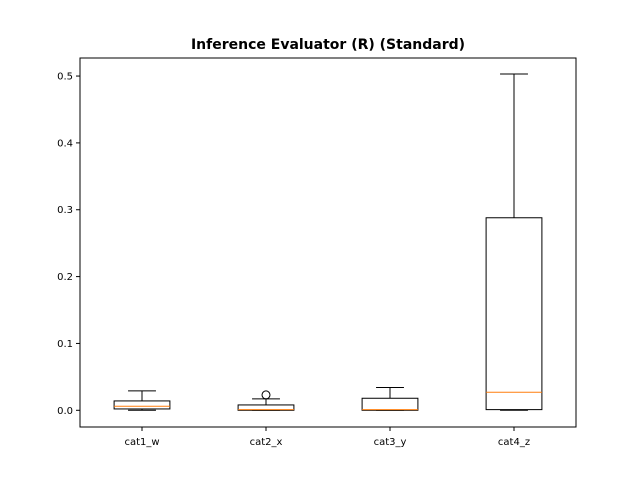 Image resolution: width=640 pixels, height=485 pixels. Describe the element at coordinates (390, 442) in the screenshot. I see `x-tick-label: cat3_y` at that location.